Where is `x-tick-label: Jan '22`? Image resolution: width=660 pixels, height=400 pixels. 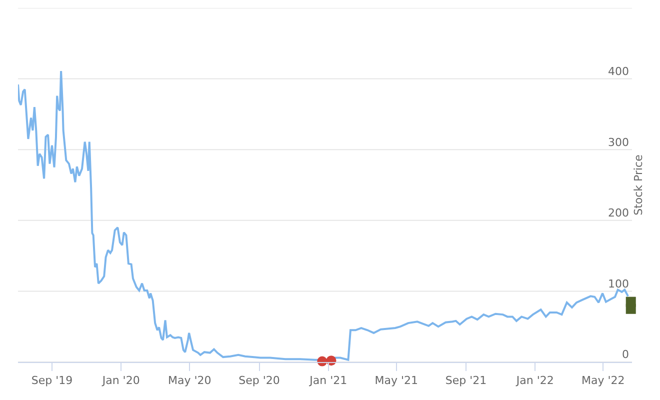
x-tick-label: Jan '22 is located at coordinates (534, 381).